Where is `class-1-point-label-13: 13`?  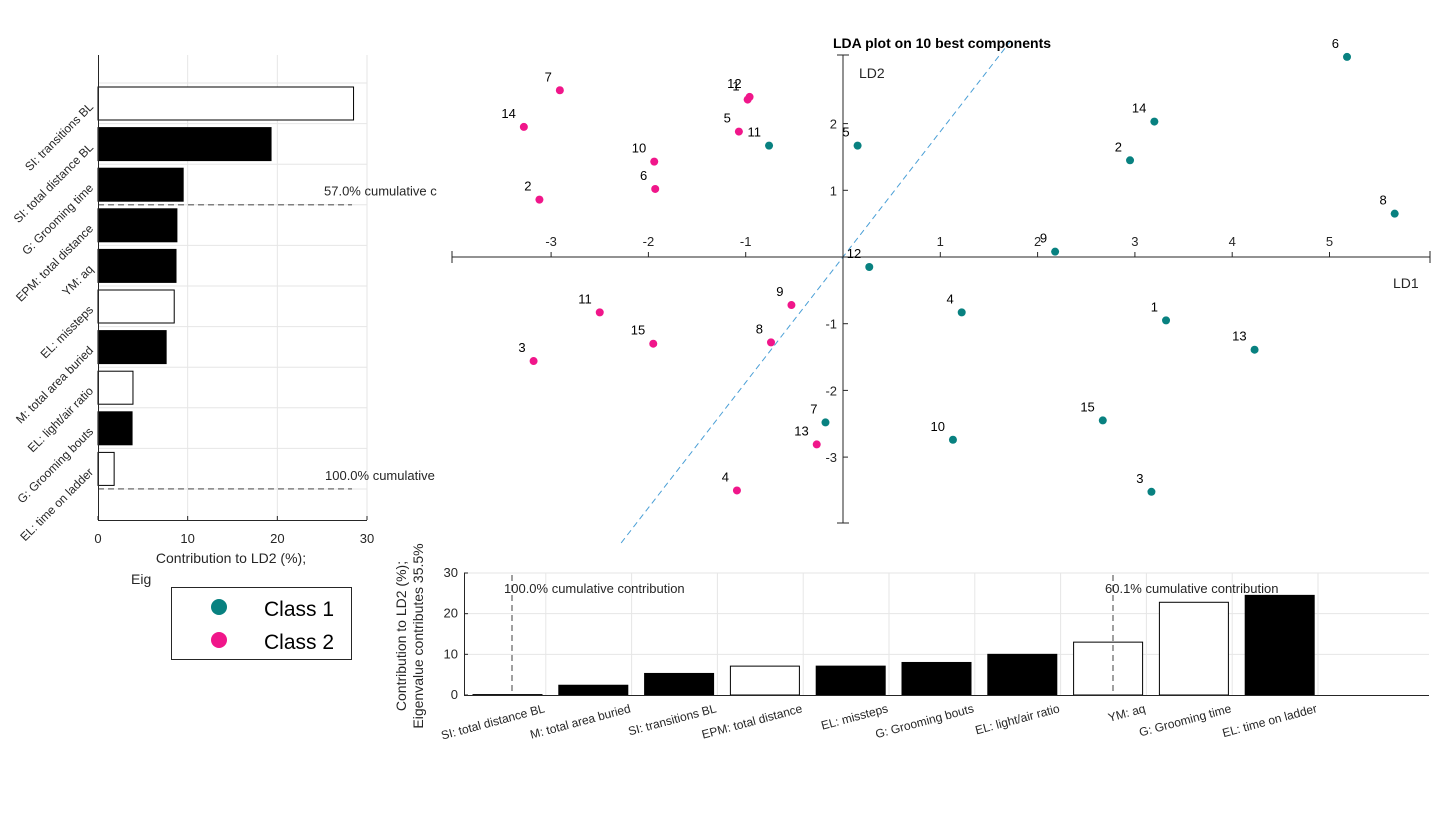
class-1-point-label-13: 13 is located at coordinates (1239, 336).